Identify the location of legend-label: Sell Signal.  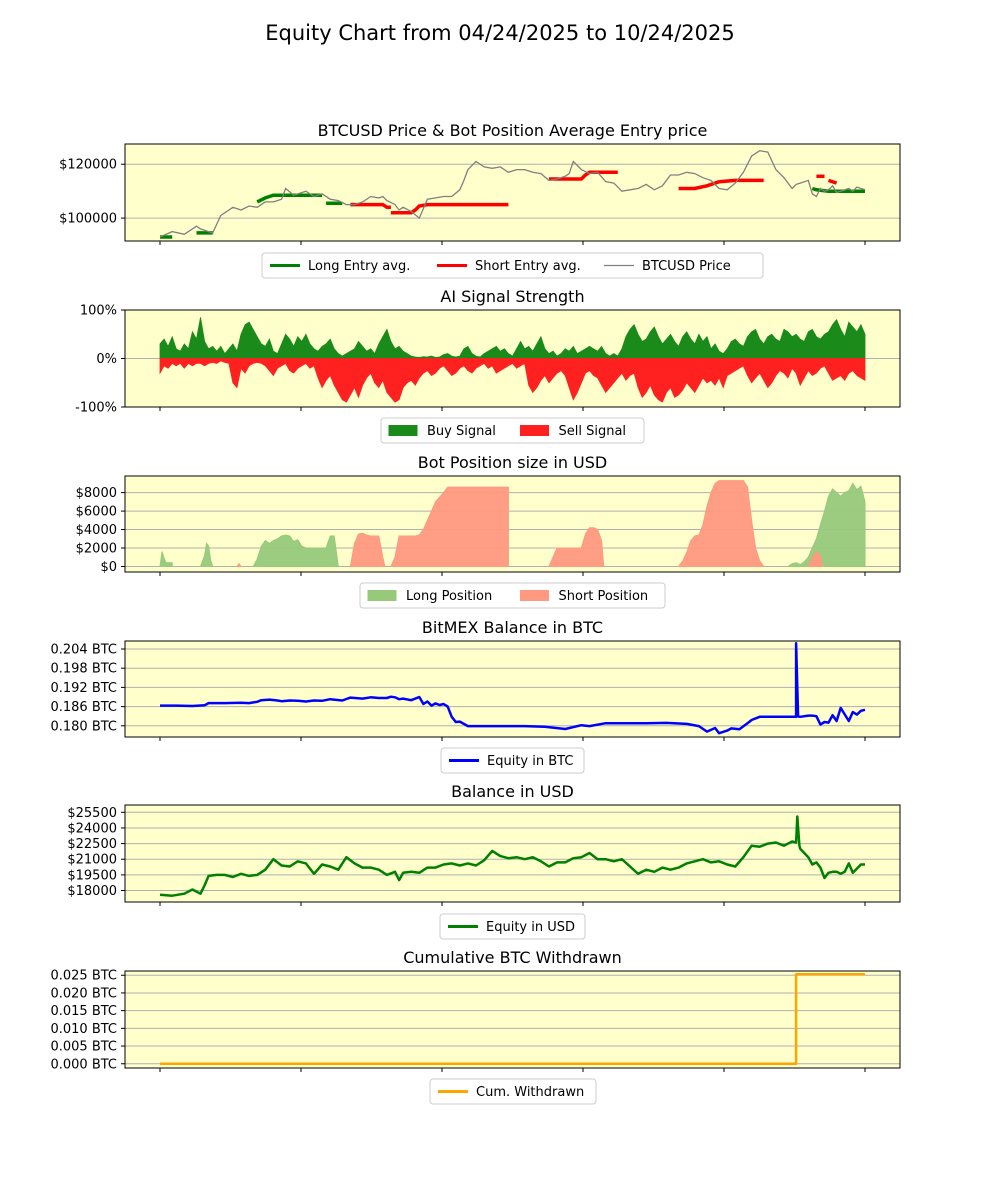
(593, 431).